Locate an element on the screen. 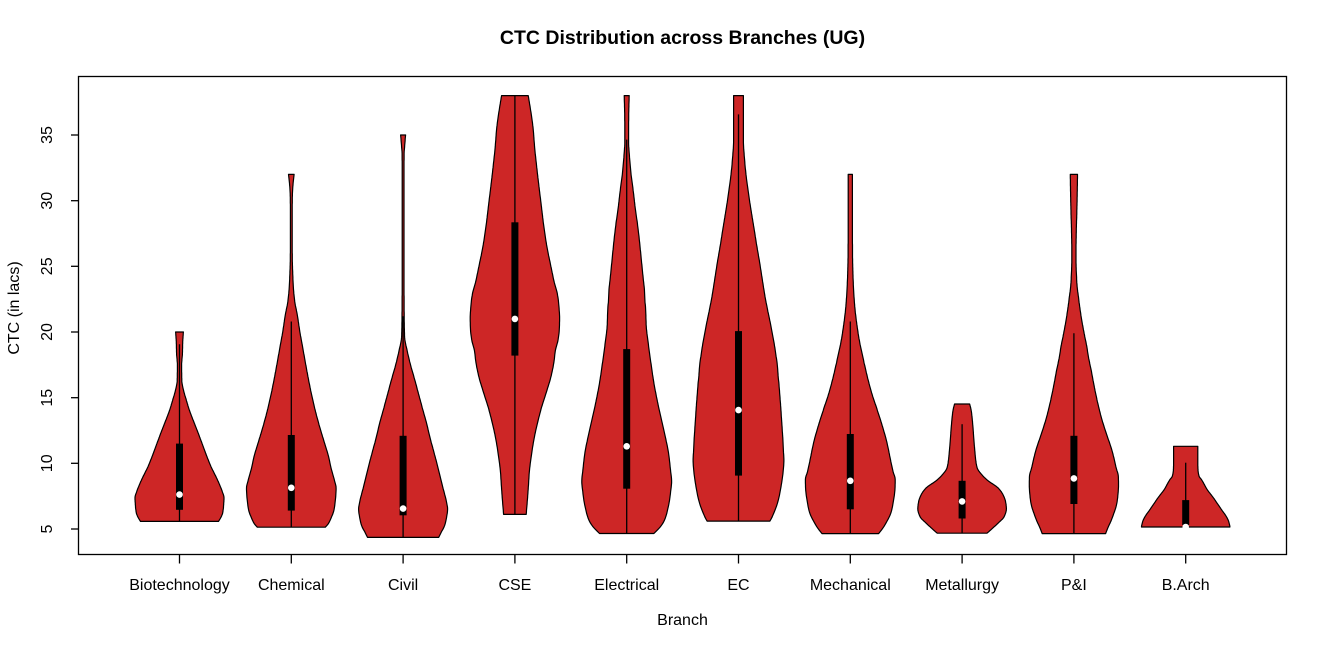 The height and width of the screenshot is (658, 1327). svg-text: CSE is located at coordinates (514, 585).